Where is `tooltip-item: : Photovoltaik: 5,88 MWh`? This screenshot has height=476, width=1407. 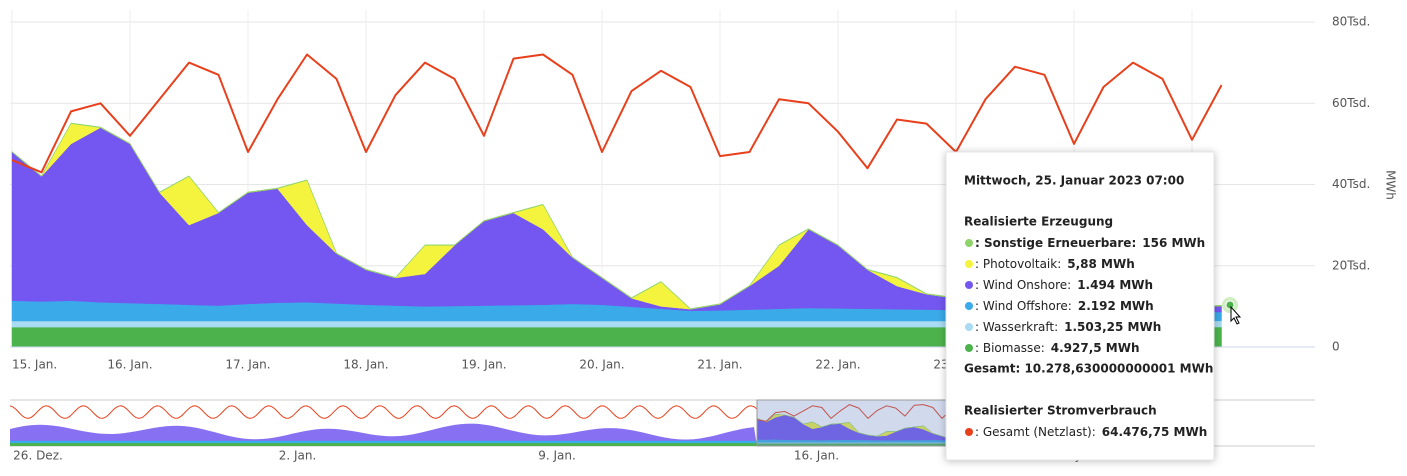
tooltip-item: : Photovoltaik: 5,88 MWh is located at coordinates (1055, 264).